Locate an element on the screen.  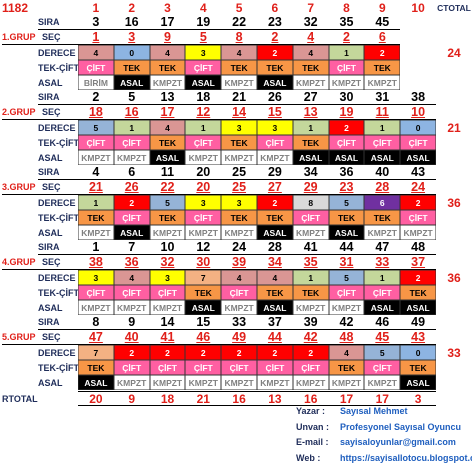
order-number: 19 is located at coordinates (203, 22).